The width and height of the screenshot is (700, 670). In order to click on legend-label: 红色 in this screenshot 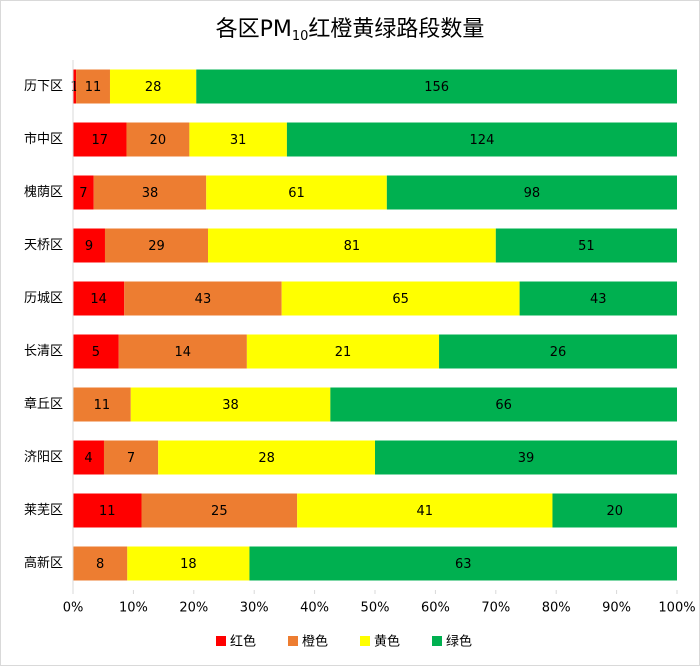, I will do `click(243, 642)`.